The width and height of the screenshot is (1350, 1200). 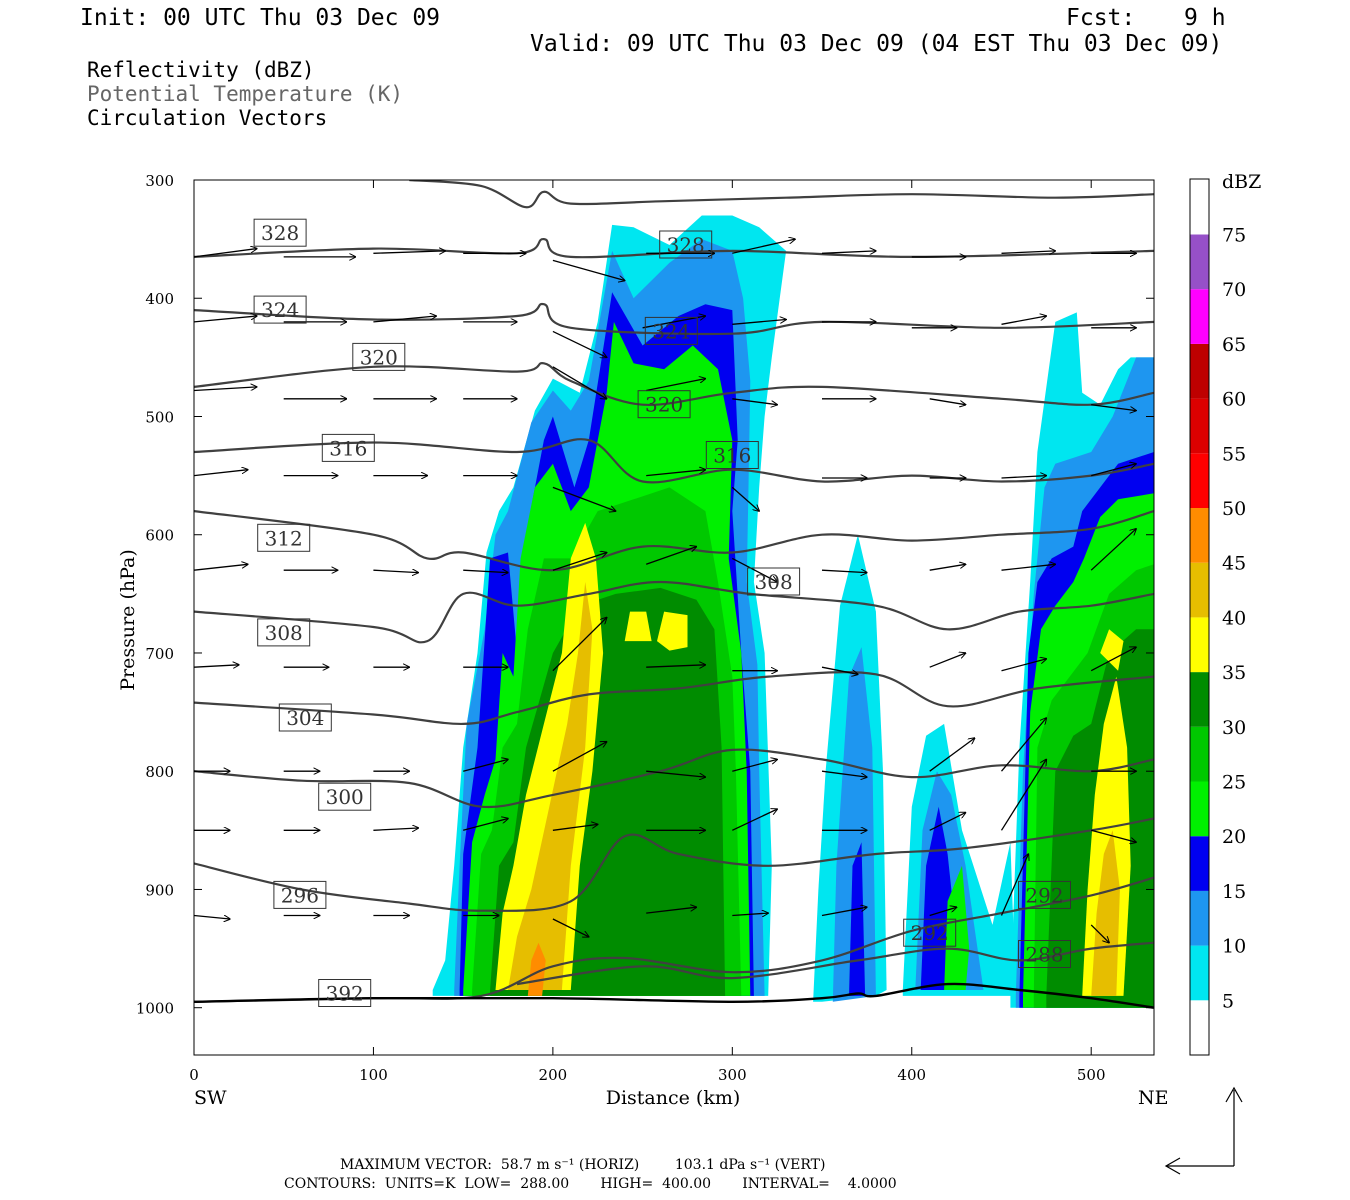 What do you see at coordinates (159, 536) in the screenshot?
I see `y-tick-label: 600` at bounding box center [159, 536].